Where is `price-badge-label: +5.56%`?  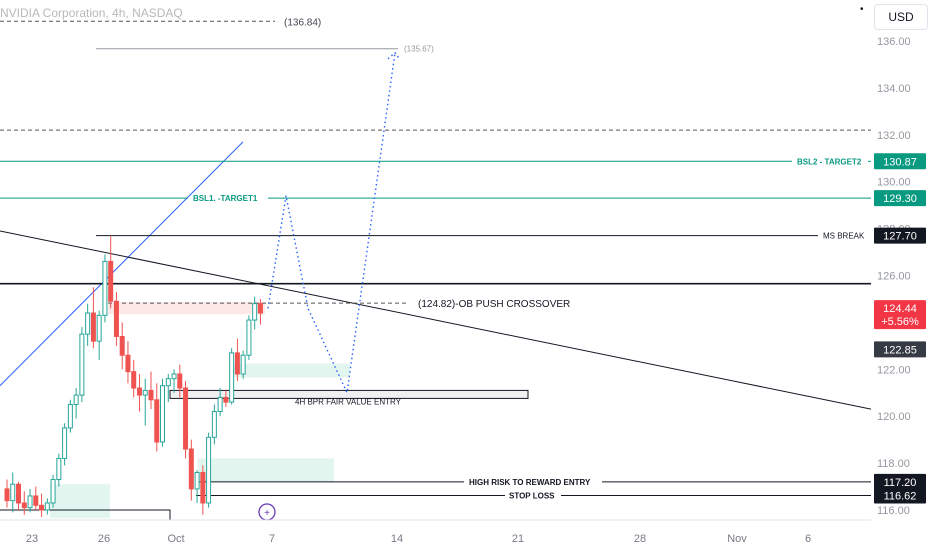 price-badge-label: +5.56% is located at coordinates (900, 322).